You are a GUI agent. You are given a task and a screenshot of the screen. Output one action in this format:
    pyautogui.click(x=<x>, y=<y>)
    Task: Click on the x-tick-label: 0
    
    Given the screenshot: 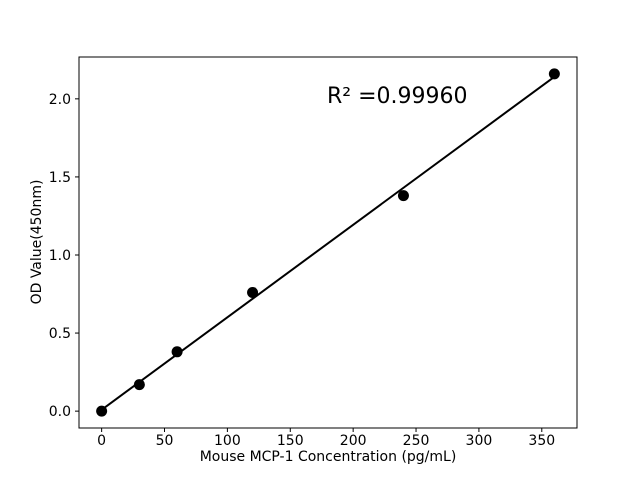 What is the action you would take?
    pyautogui.click(x=101, y=441)
    